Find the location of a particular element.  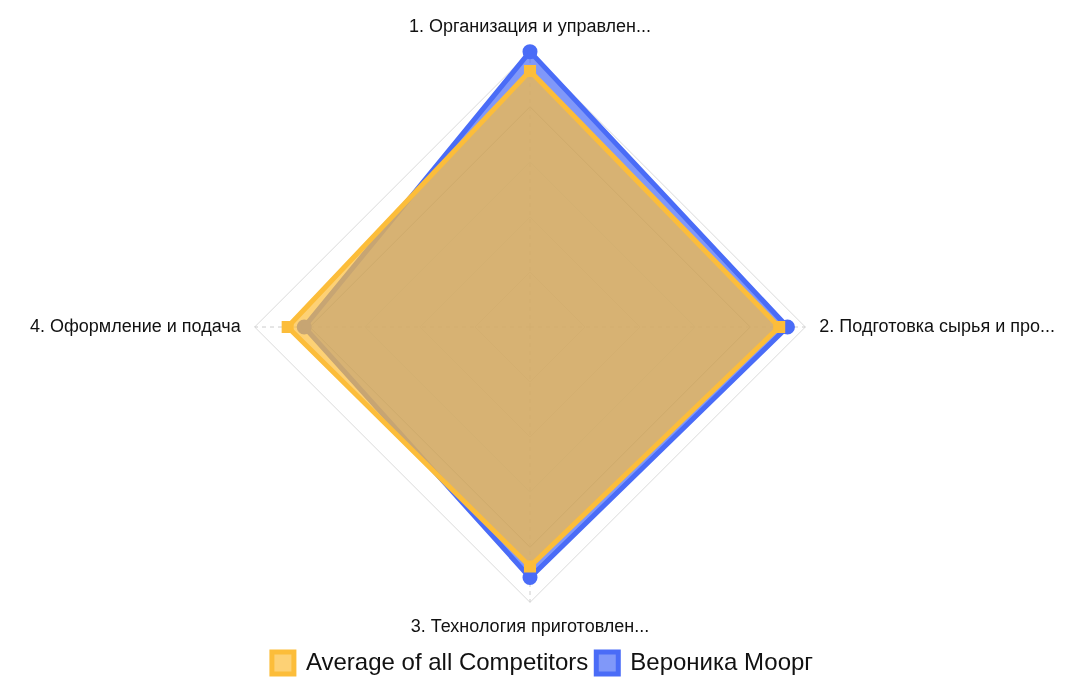

legend-label: Вероника Моорг is located at coordinates (722, 661).